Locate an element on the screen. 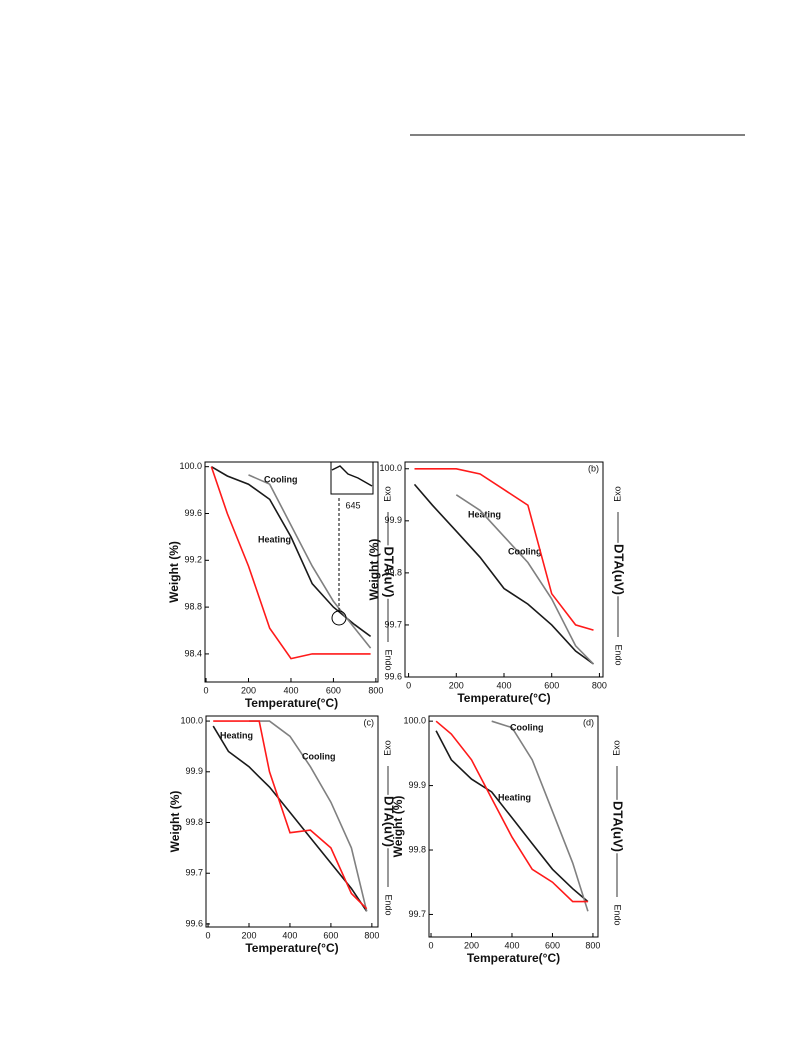  inset-curve is located at coordinates (352, 476).